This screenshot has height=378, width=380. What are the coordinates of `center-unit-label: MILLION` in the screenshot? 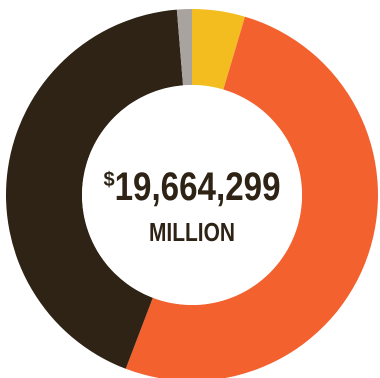 It's located at (192, 232).